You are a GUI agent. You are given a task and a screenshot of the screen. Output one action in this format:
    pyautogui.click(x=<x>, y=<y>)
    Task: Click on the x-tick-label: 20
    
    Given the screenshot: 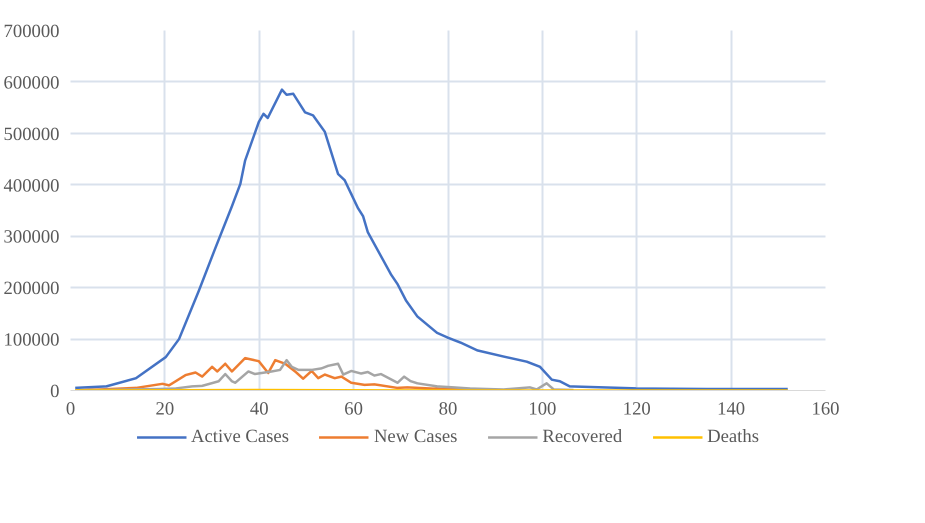 What is the action you would take?
    pyautogui.click(x=165, y=409)
    